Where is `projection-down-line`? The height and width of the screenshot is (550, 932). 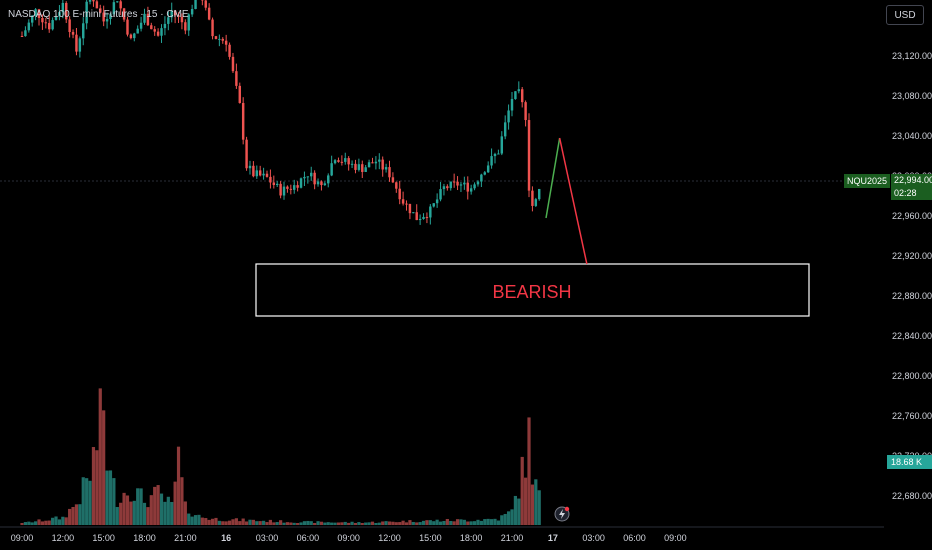
projection-down-line is located at coordinates (573, 201).